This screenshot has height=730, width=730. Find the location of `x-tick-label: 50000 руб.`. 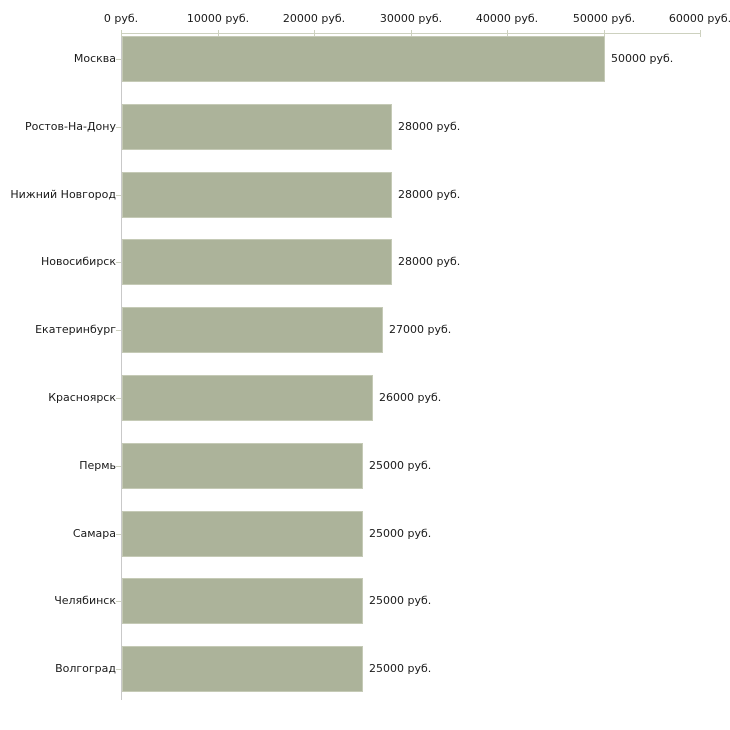

x-tick-label: 50000 руб. is located at coordinates (604, 18).